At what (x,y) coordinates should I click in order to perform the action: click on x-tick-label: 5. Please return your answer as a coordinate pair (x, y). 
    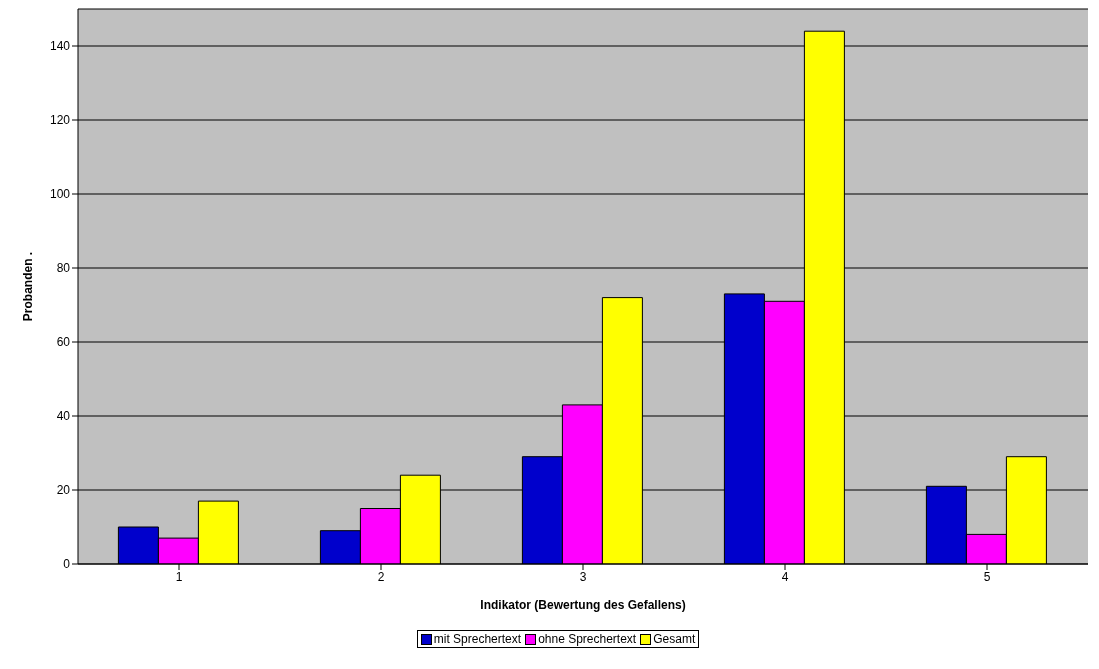
    Looking at the image, I should click on (987, 576).